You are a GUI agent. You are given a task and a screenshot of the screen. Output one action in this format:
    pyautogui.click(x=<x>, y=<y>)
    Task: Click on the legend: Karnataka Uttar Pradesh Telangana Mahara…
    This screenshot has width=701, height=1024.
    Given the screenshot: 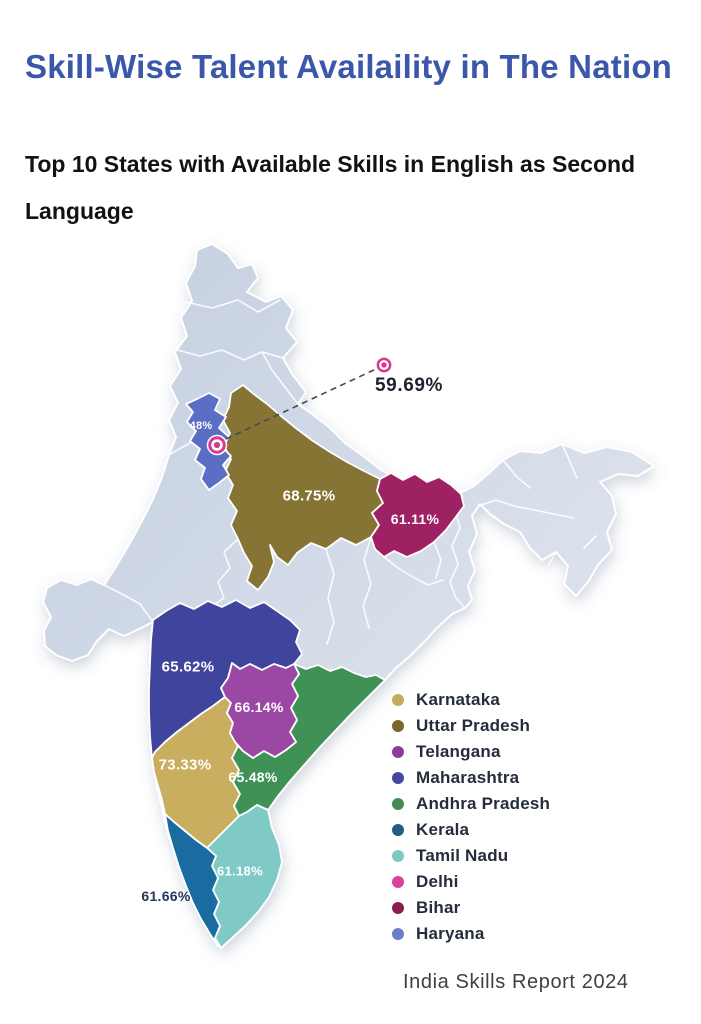 What is the action you would take?
    pyautogui.click(x=471, y=817)
    